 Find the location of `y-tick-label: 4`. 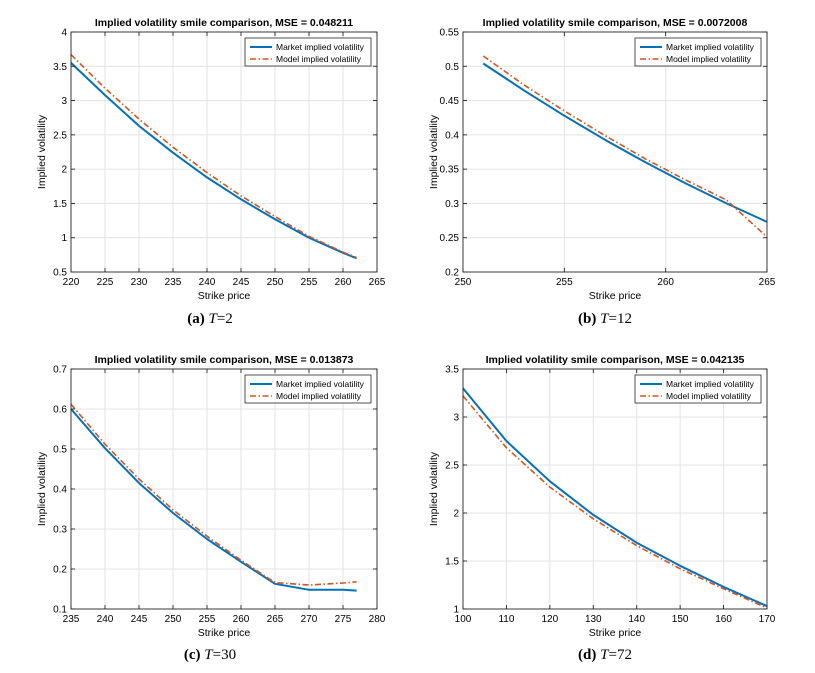

y-tick-label: 4 is located at coordinates (64, 33).